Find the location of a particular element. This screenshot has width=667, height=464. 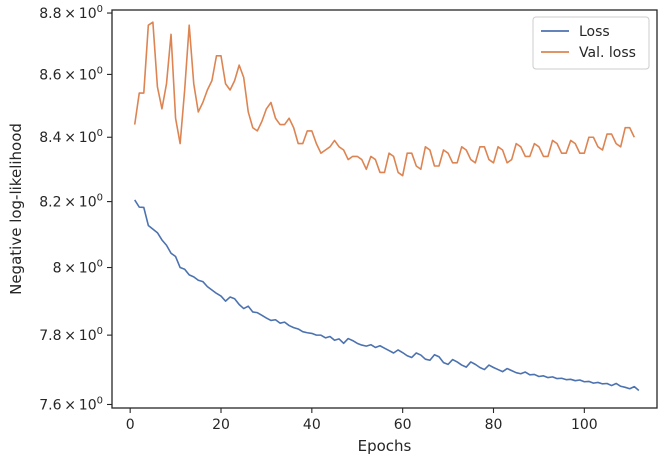

y-tick-label: 8 × 100 is located at coordinates (78, 268).